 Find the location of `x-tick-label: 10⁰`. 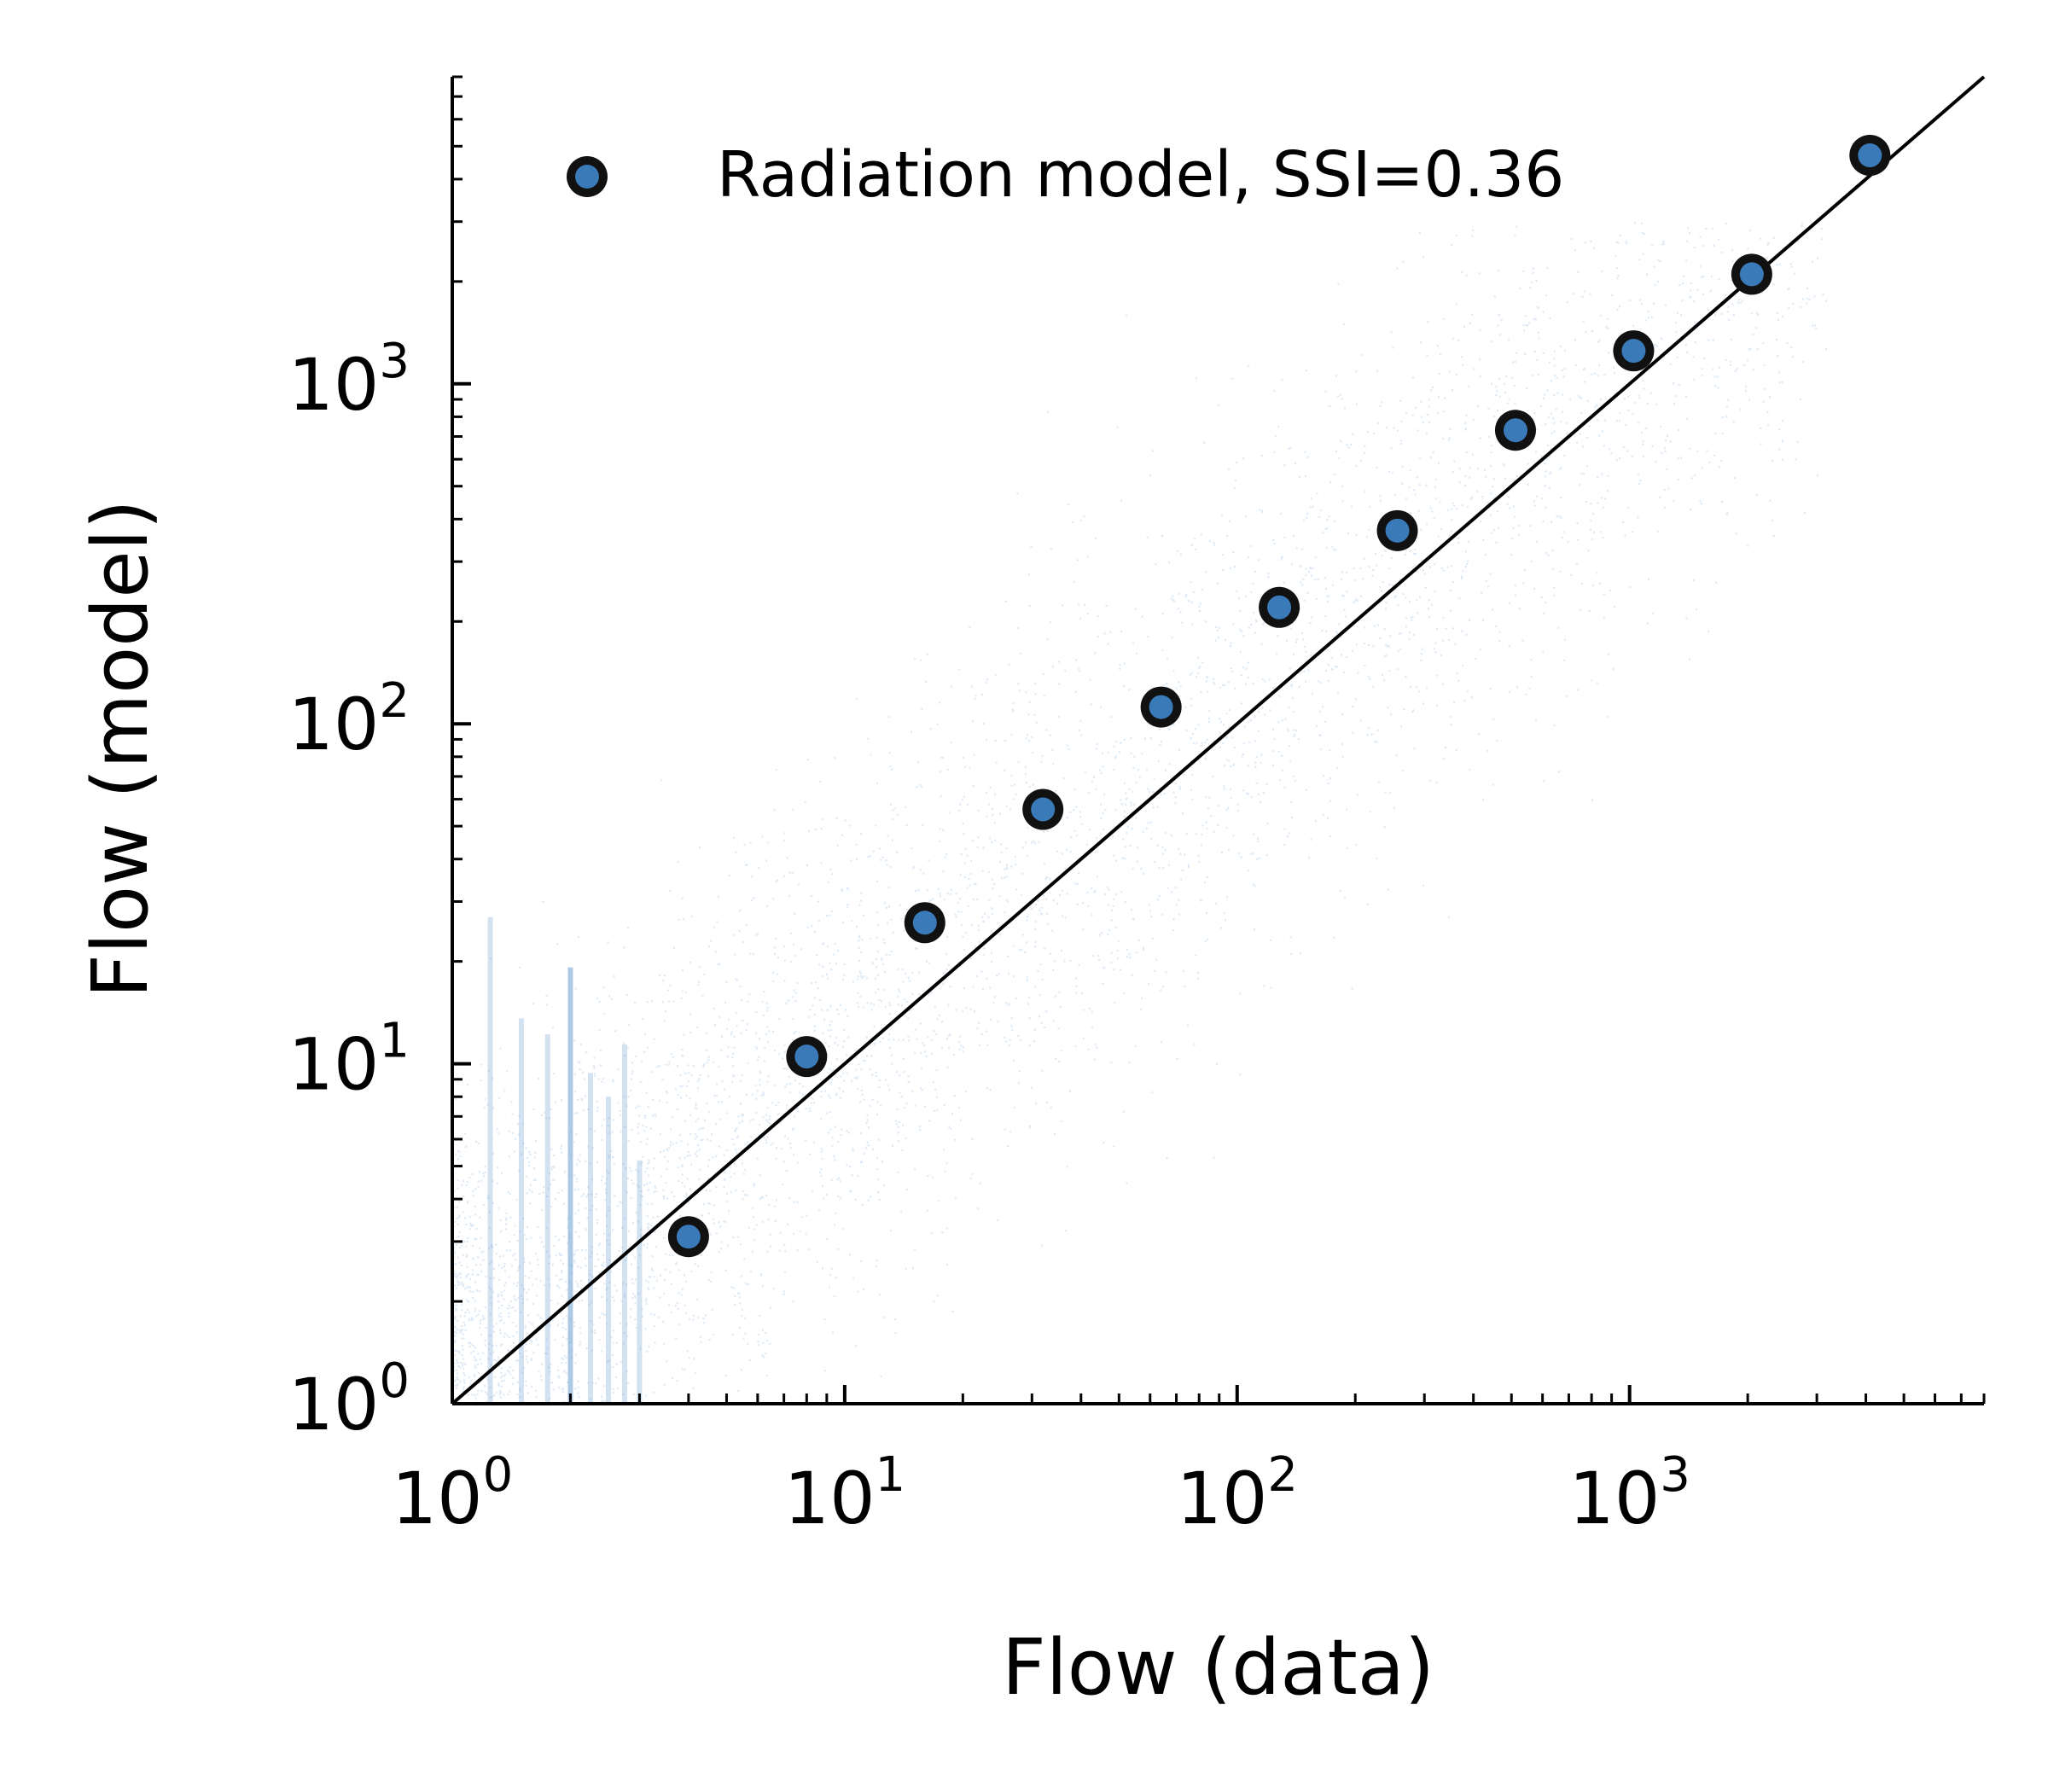

x-tick-label: 10⁰ is located at coordinates (453, 1493).